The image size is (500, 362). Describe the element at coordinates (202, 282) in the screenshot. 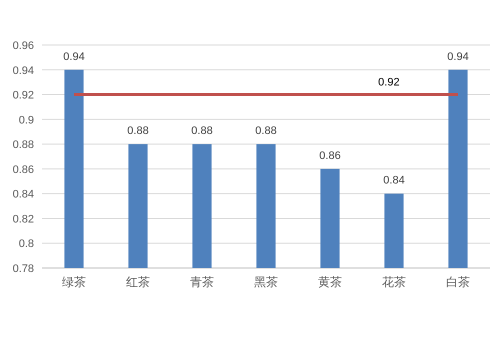

I see `x-tick-label: 青茶` at that location.